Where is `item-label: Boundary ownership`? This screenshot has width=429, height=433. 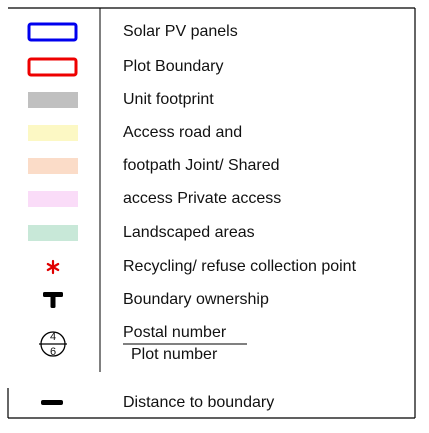
item-label: Boundary ownership is located at coordinates (196, 299).